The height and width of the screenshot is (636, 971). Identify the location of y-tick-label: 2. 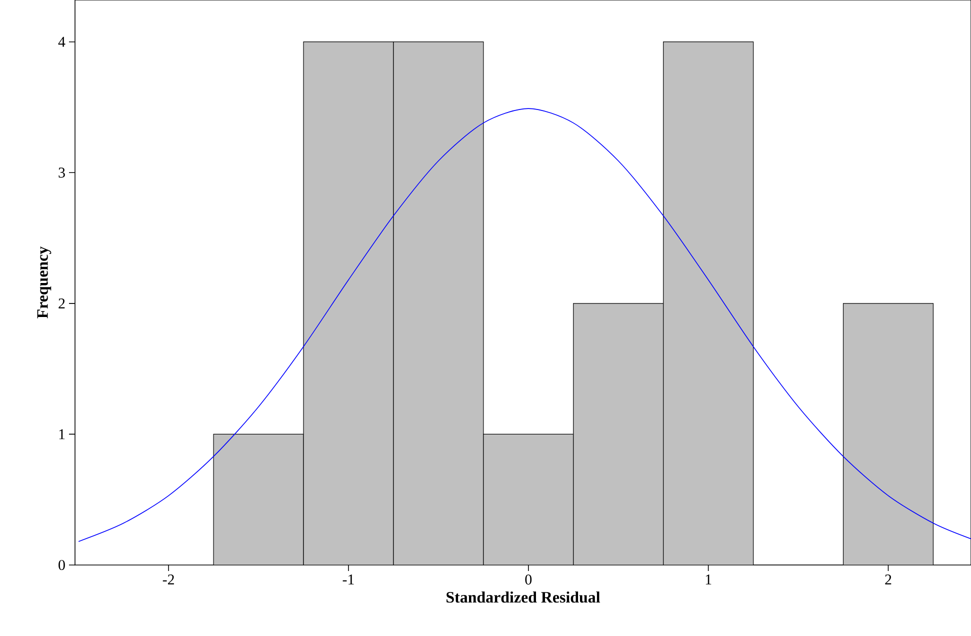
(61, 303).